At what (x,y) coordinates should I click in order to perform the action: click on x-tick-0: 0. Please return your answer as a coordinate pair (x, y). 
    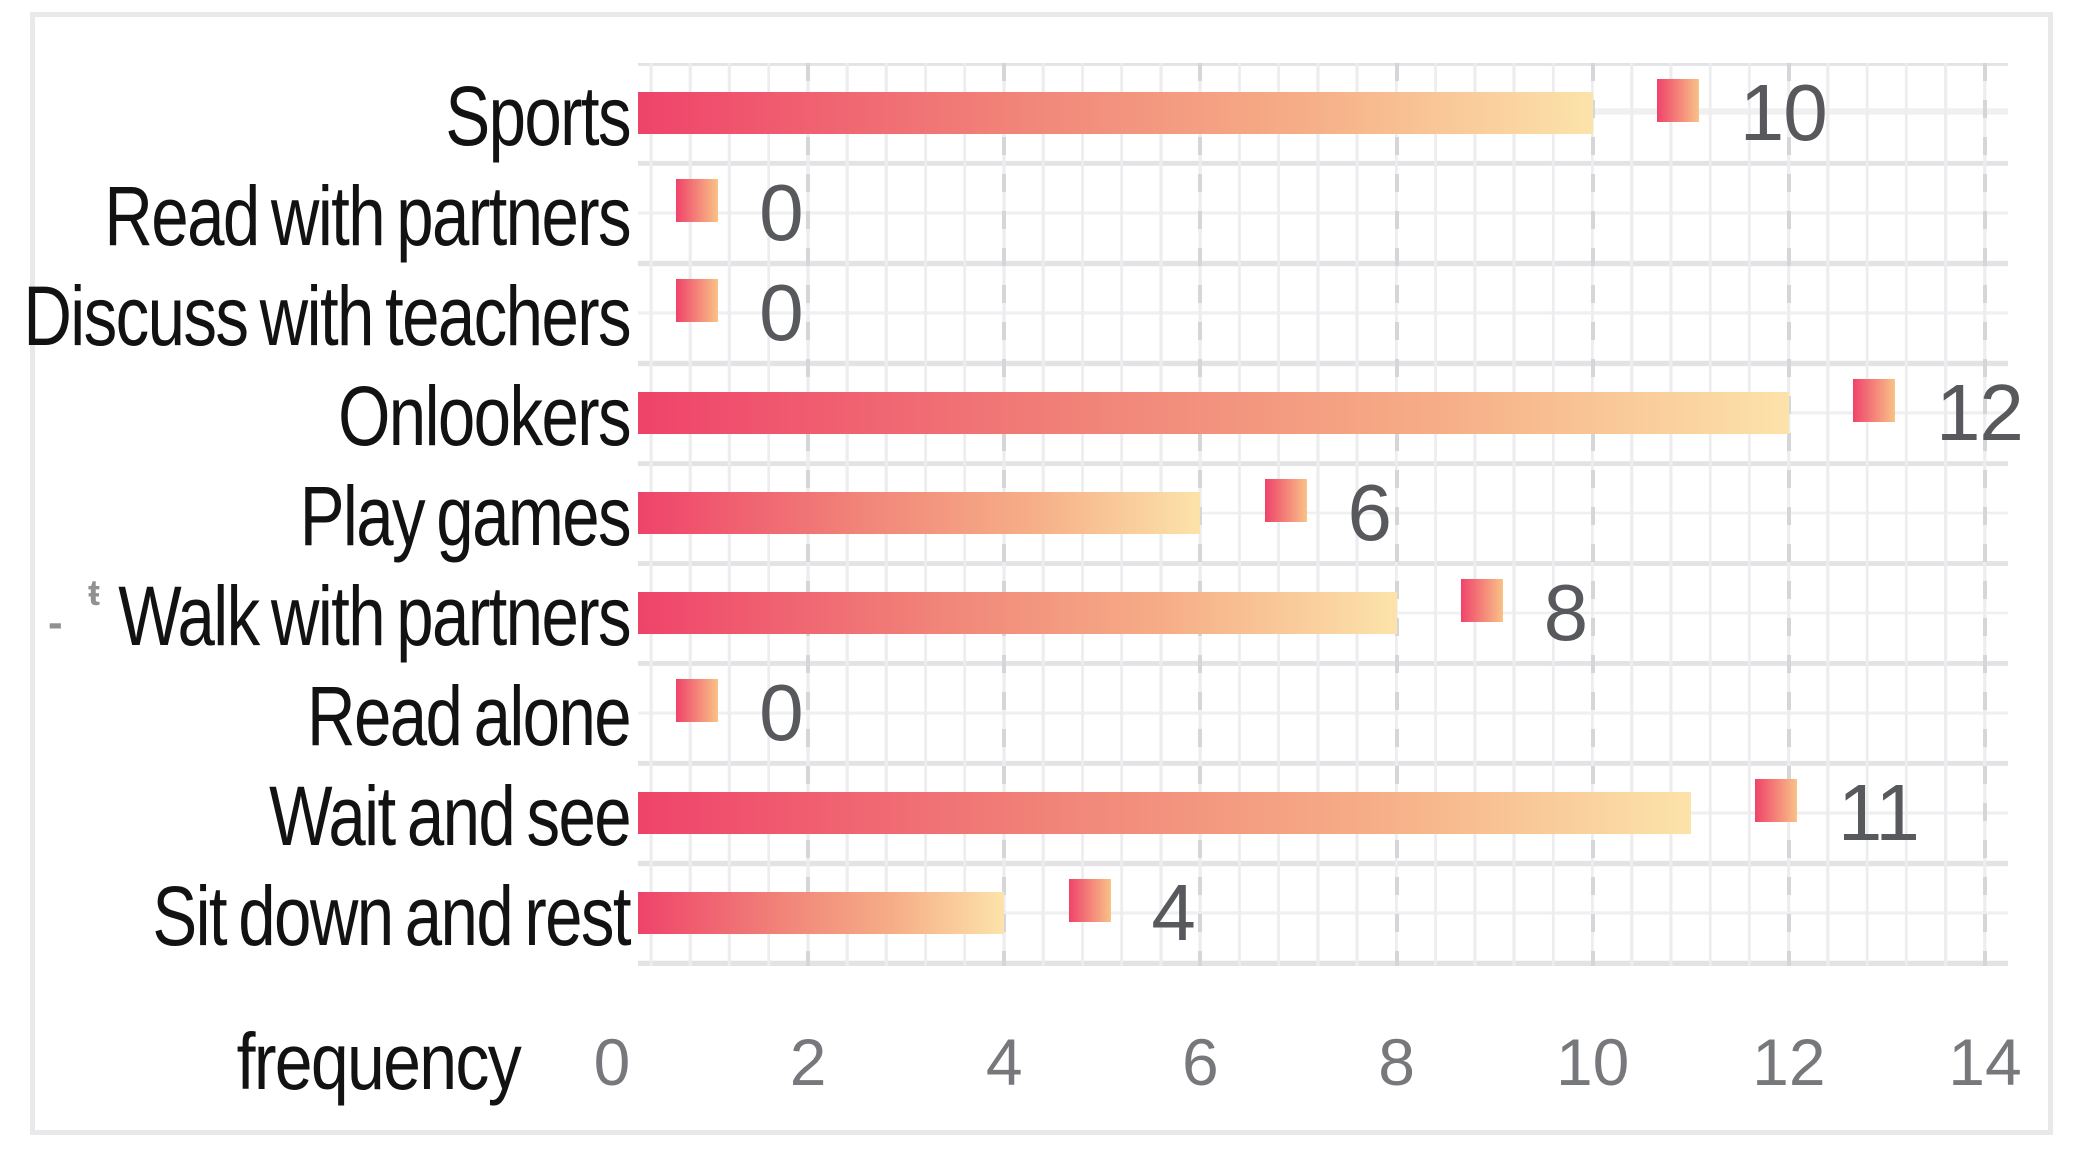
    Looking at the image, I should click on (612, 1062).